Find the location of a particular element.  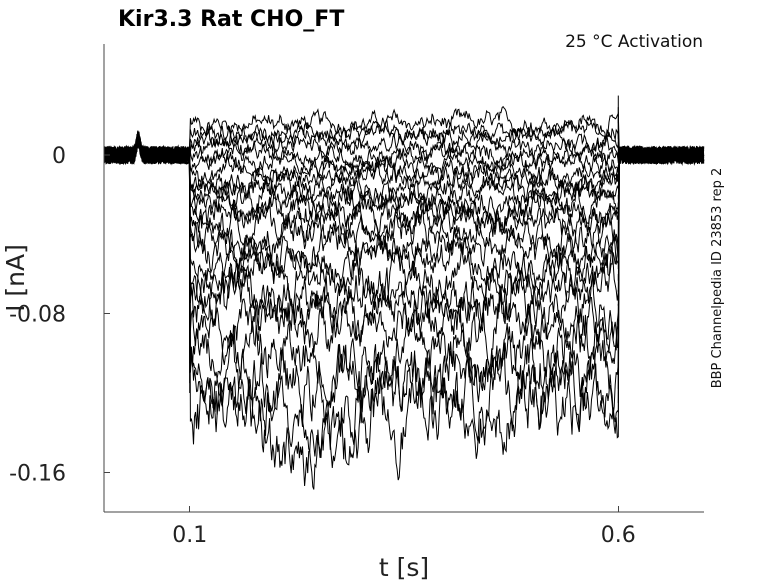

y-tick-label: -0.16 is located at coordinates (37, 473).